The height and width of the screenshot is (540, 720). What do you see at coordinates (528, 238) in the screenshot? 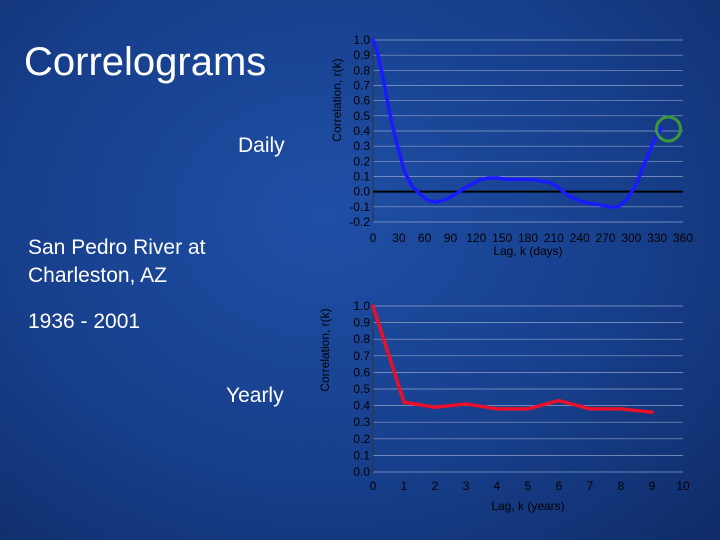
I see `daily-x-tick-label: 180` at bounding box center [528, 238].